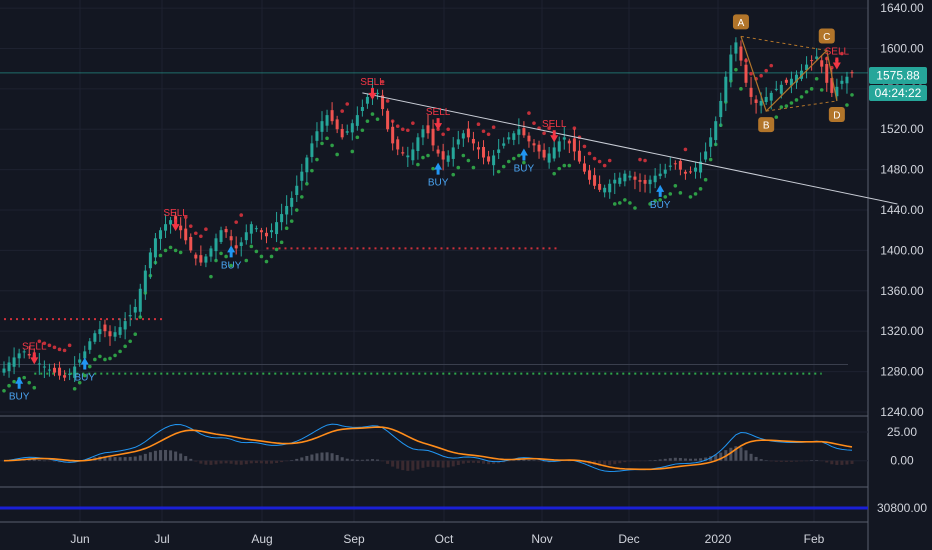  Describe the element at coordinates (902, 129) in the screenshot. I see `price-tick-label: 1520.00` at that location.